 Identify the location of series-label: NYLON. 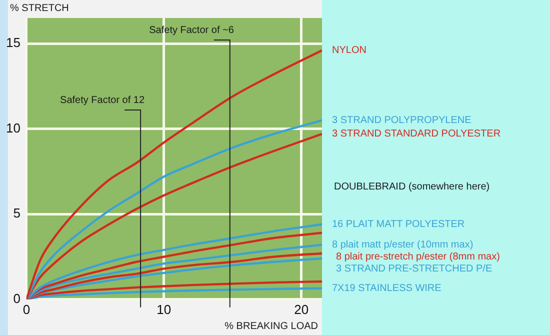
(349, 50).